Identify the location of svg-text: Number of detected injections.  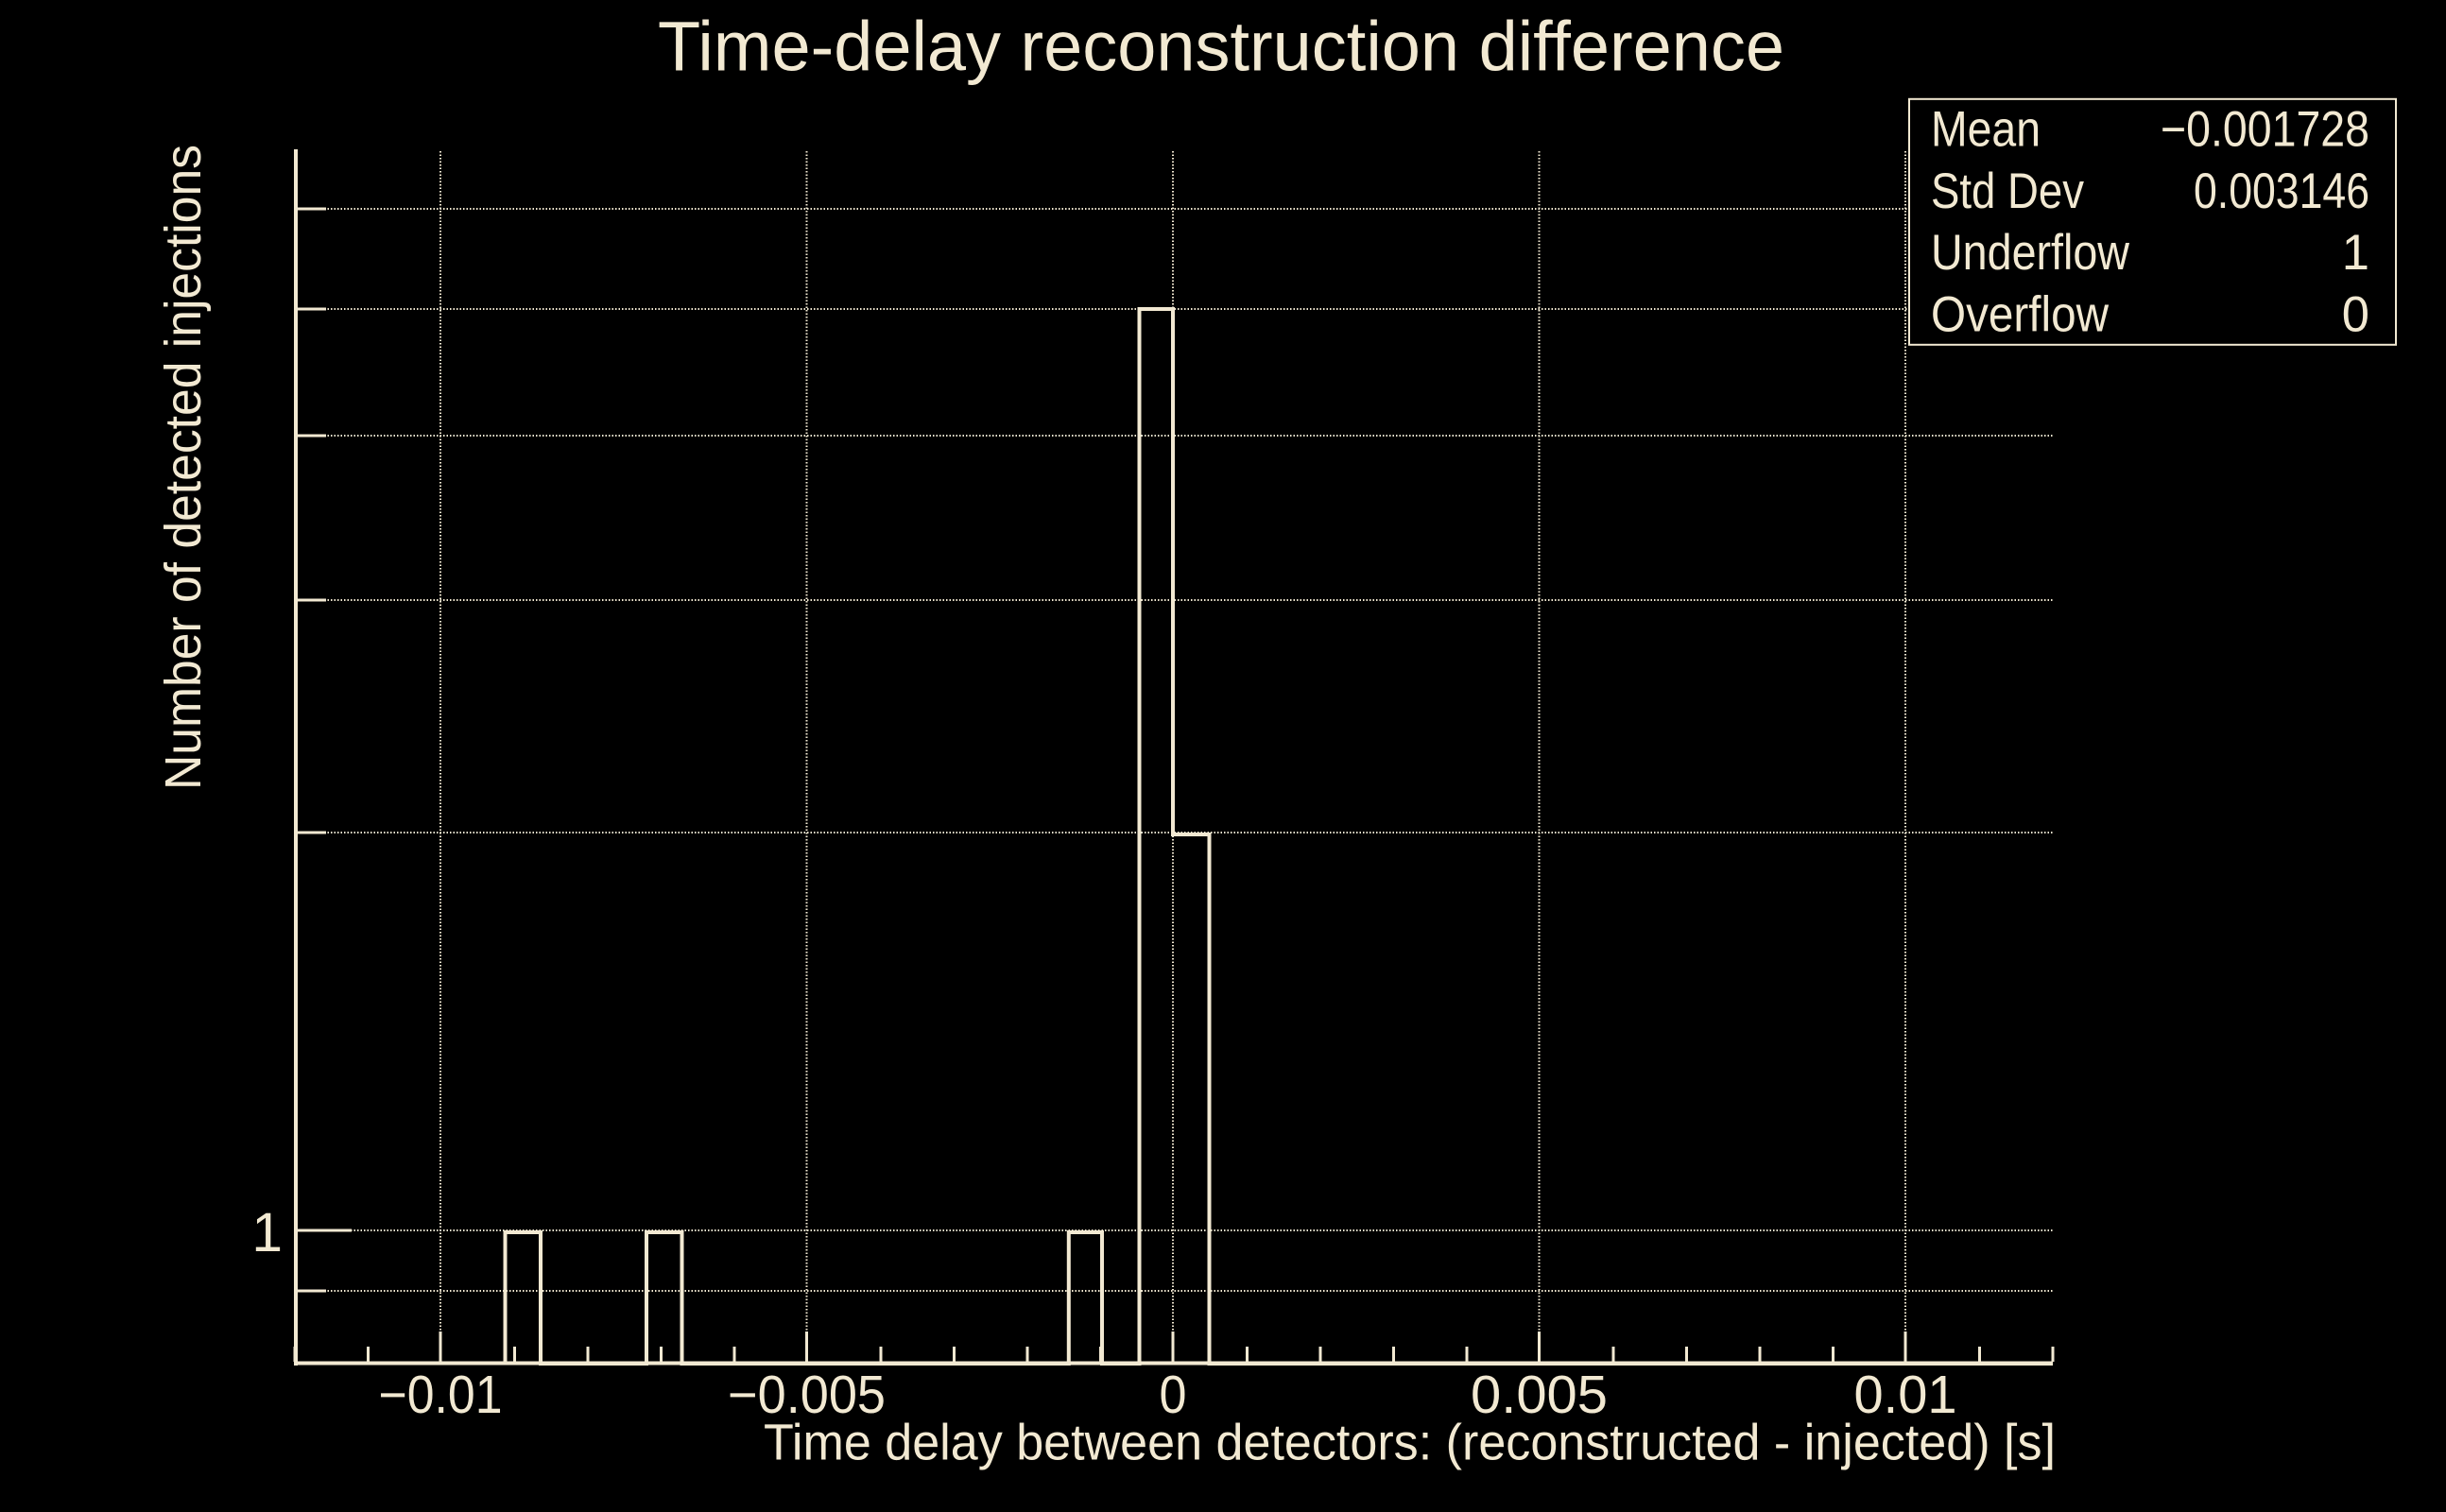
(183, 467).